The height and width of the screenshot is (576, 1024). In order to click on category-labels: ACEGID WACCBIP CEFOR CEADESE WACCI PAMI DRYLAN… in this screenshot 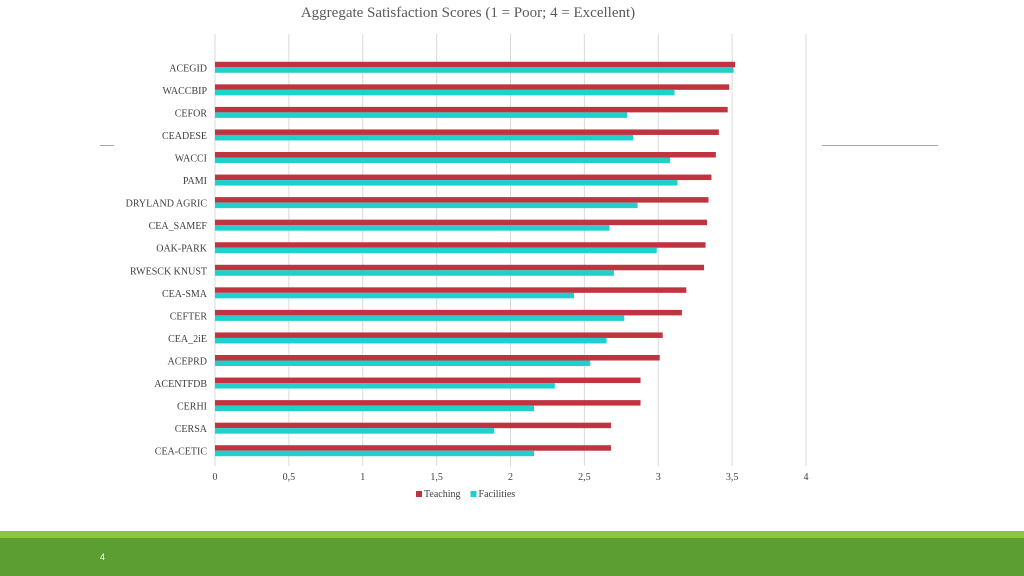, I will do `click(167, 260)`.